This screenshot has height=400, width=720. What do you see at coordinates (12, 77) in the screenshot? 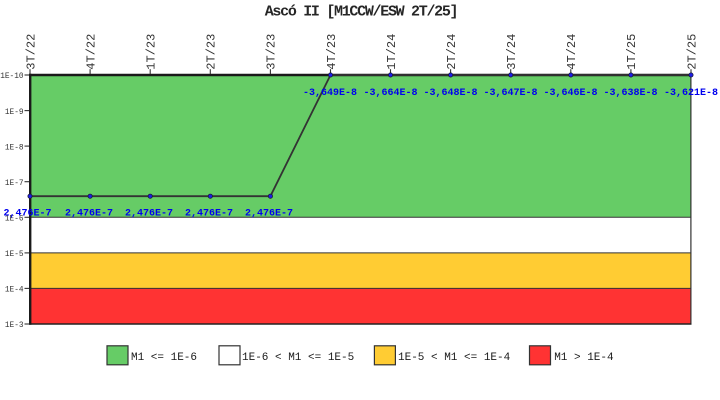
I see `svg-text: 1E-10` at bounding box center [12, 77].